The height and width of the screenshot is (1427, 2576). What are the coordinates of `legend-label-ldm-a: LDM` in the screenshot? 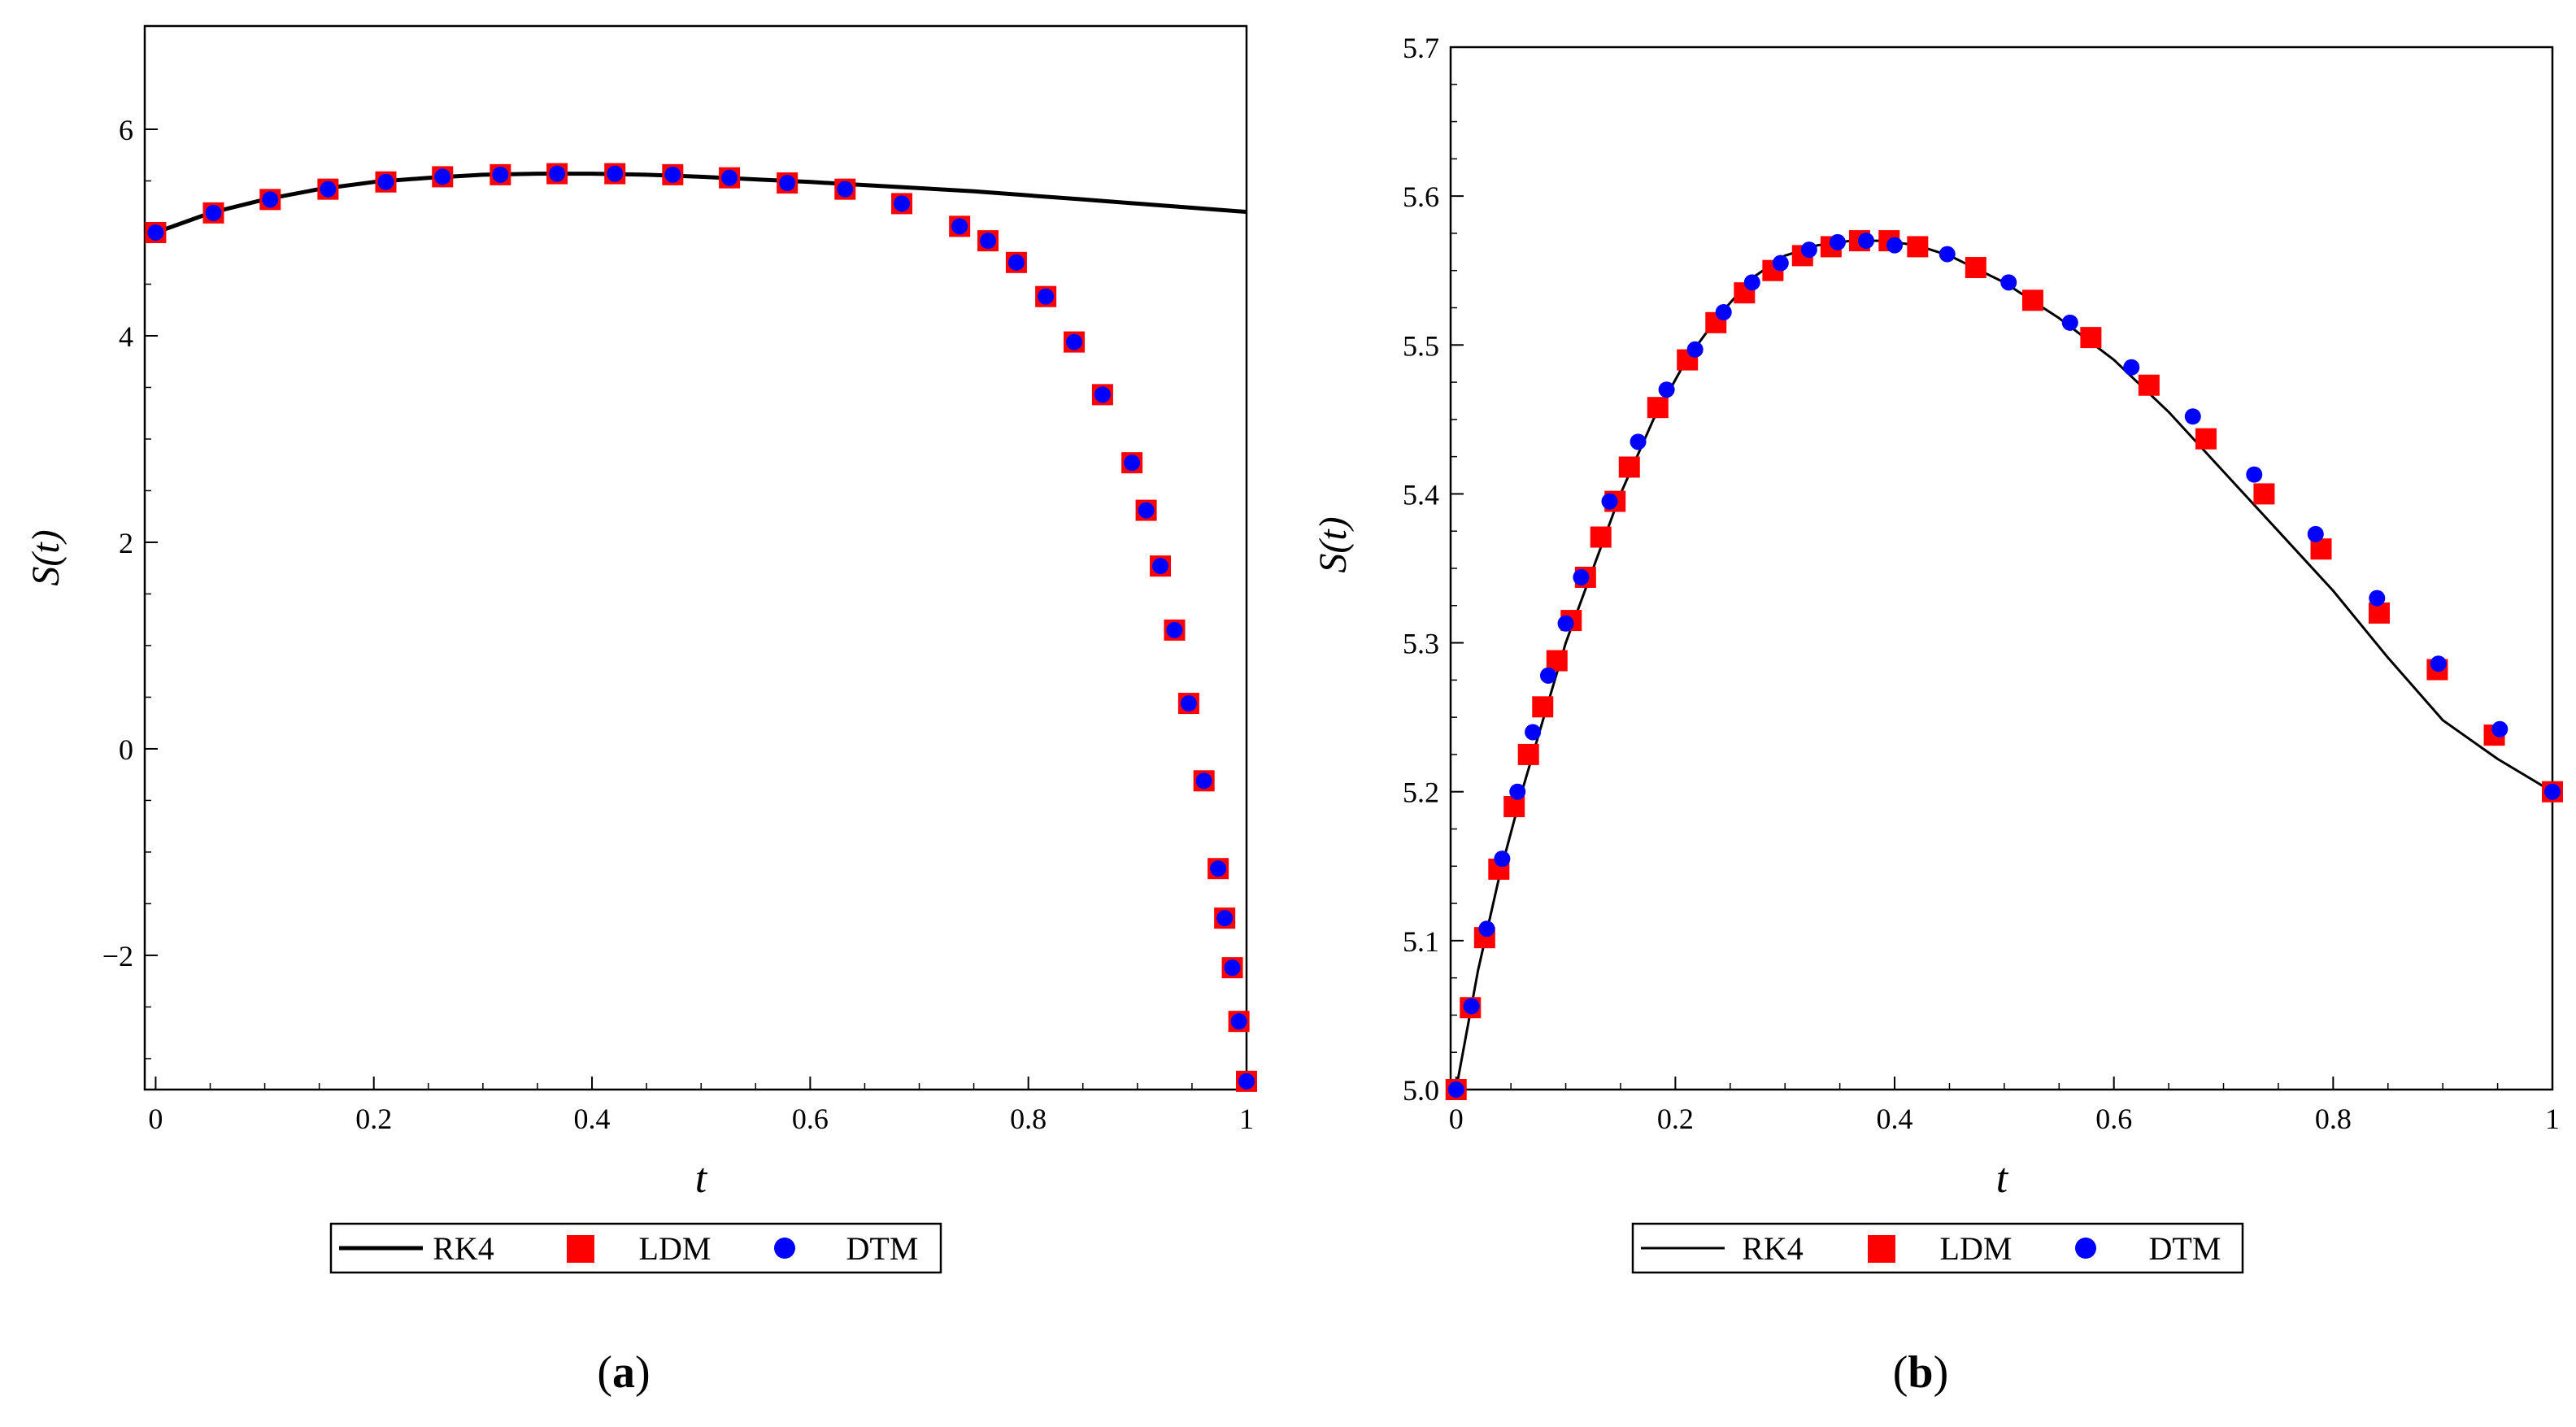 It's located at (675, 1248).